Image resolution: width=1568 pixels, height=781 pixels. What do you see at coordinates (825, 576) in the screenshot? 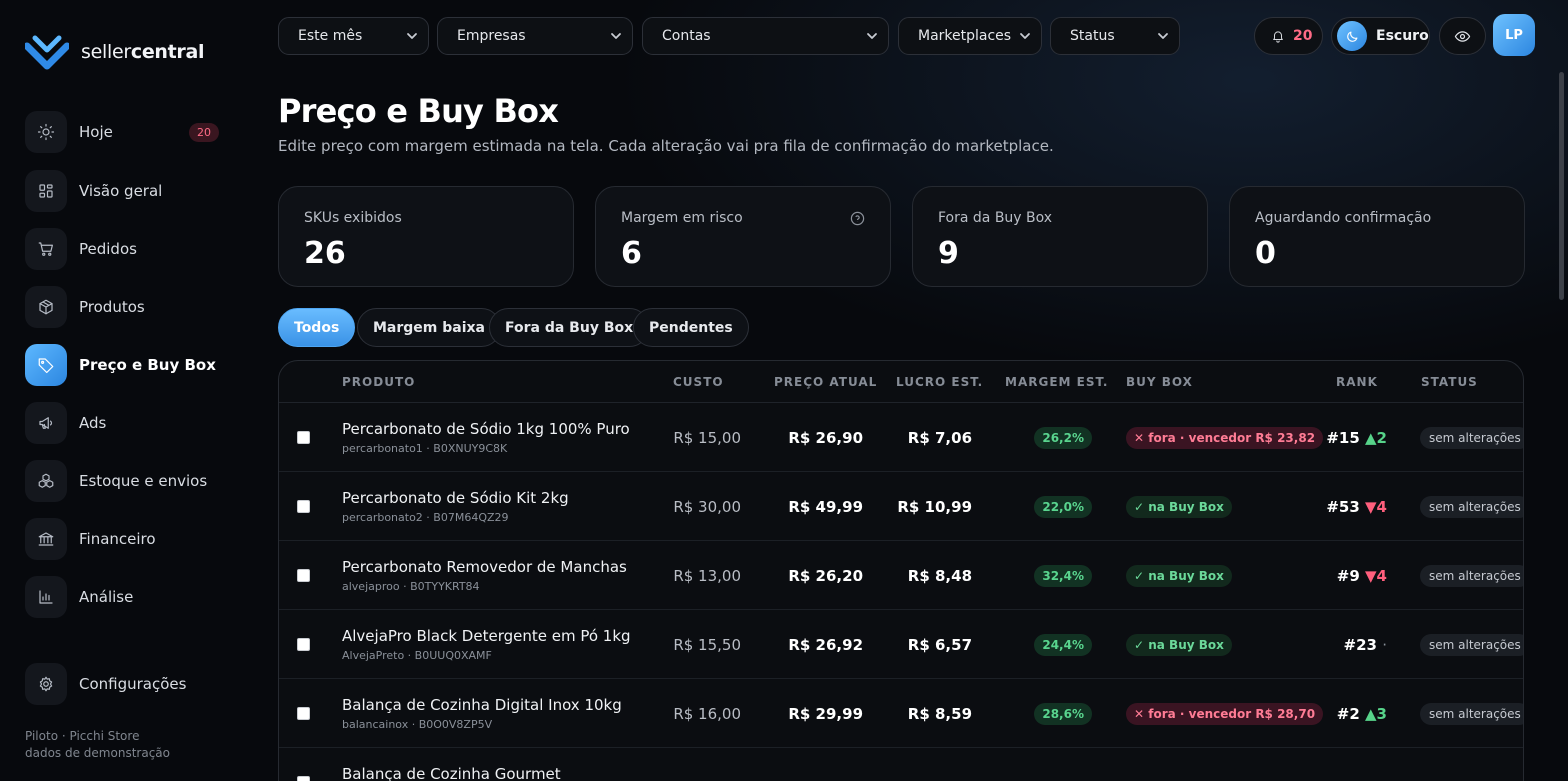
I see `price-value: R$ 26,20` at bounding box center [825, 576].